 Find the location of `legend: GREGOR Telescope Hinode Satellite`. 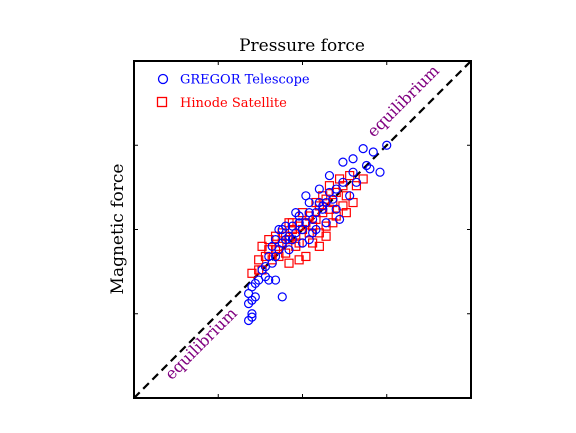

legend: GREGOR Telescope Hinode Satellite is located at coordinates (233, 92).